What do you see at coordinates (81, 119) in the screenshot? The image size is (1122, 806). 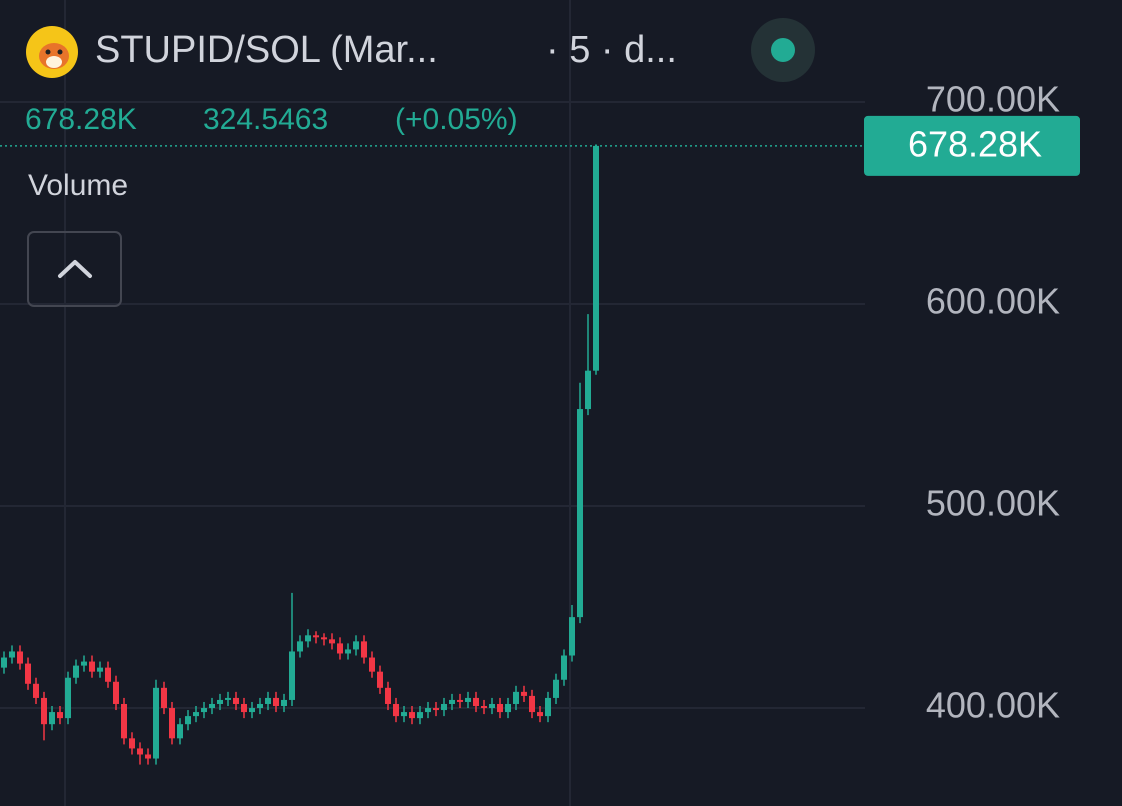 I see `last-value: 678.28K` at bounding box center [81, 119].